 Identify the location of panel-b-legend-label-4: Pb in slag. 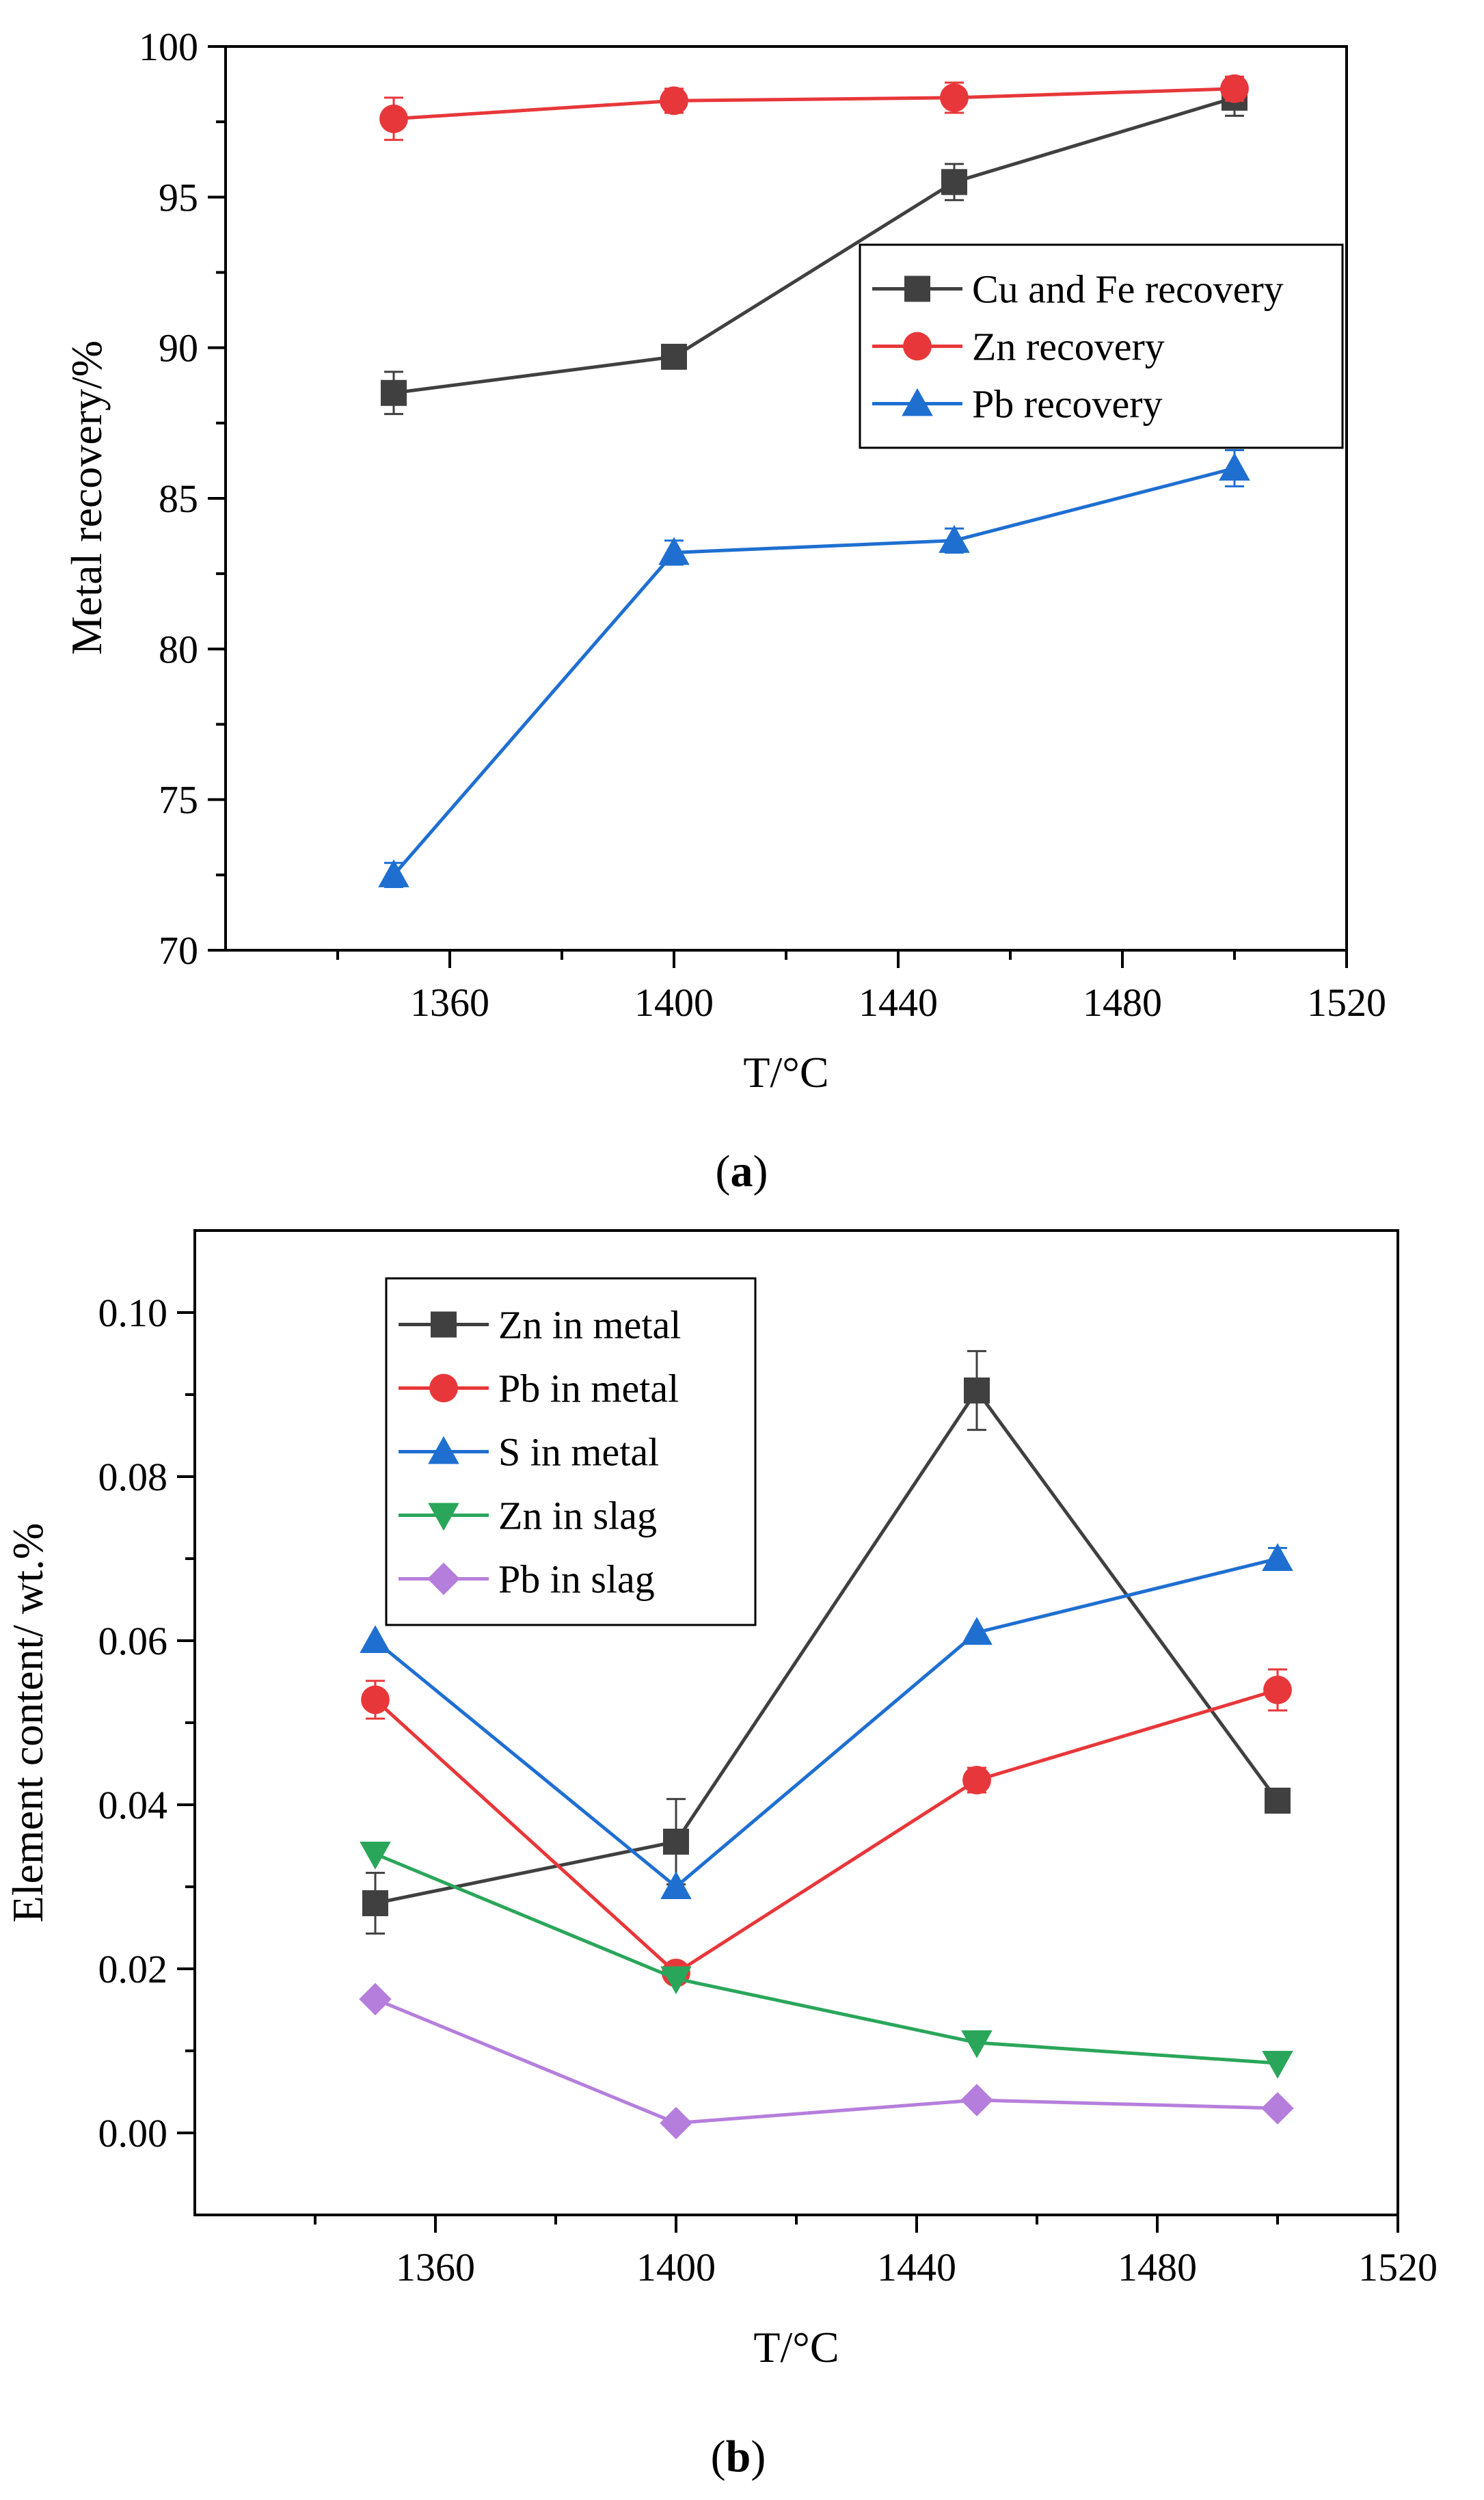
(577, 1579).